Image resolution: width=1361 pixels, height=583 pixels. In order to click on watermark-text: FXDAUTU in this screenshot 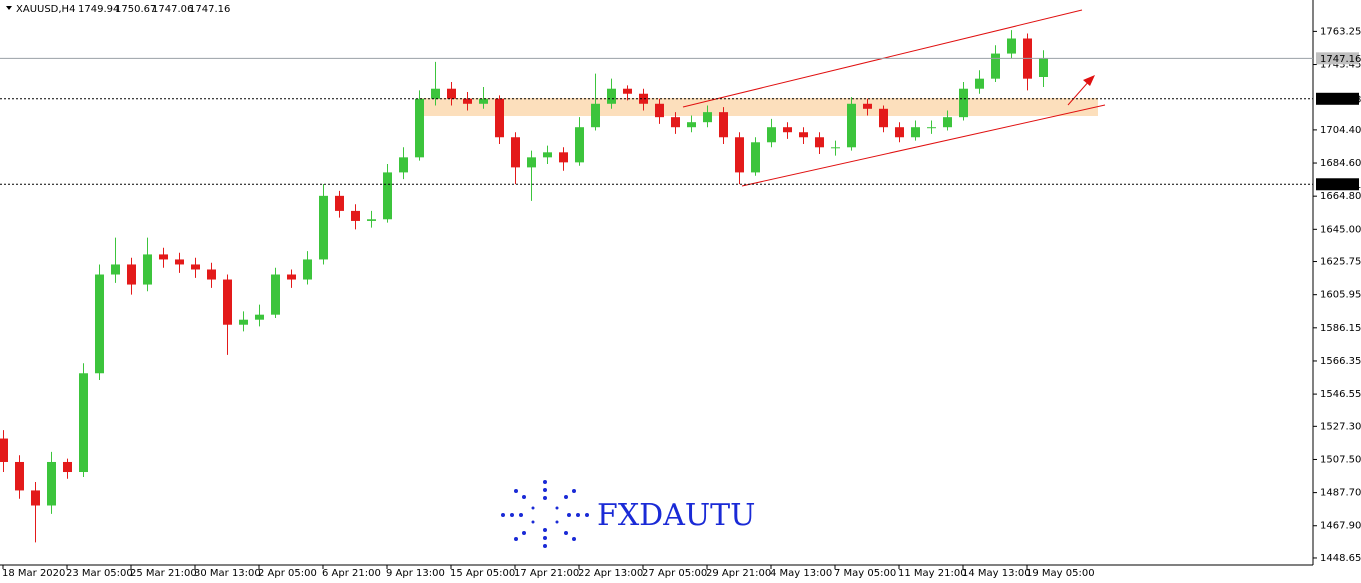, I will do `click(676, 515)`.